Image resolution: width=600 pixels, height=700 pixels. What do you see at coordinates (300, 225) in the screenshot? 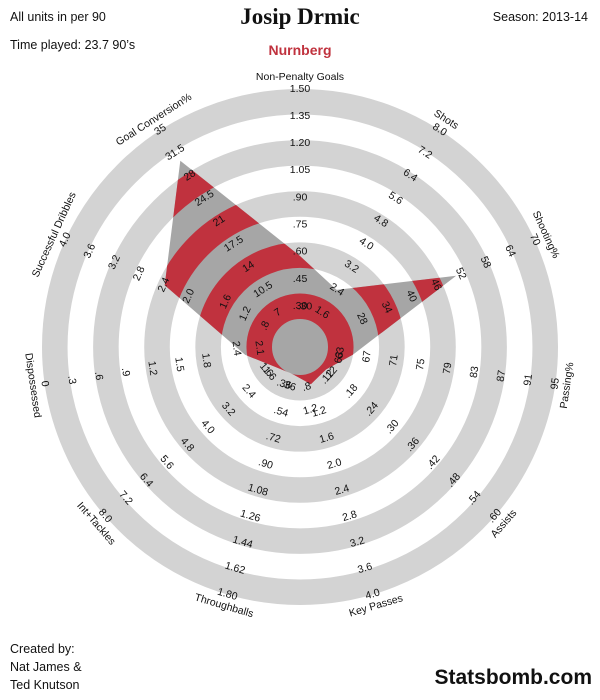
I see `tick-label: .75` at bounding box center [300, 225].